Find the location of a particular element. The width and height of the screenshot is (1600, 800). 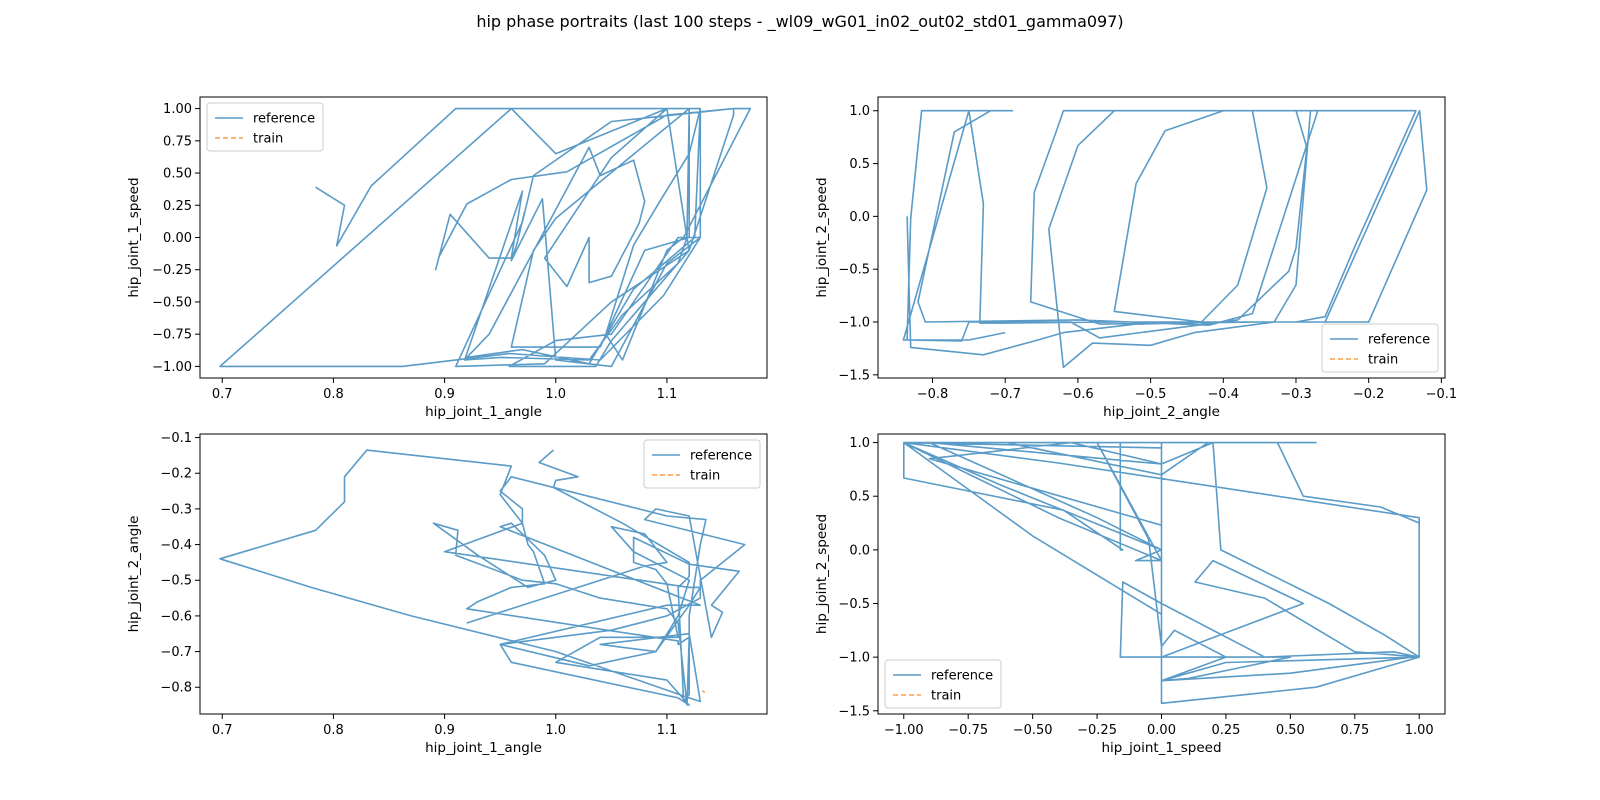

y-tick-label: −1.00 is located at coordinates (172, 367).